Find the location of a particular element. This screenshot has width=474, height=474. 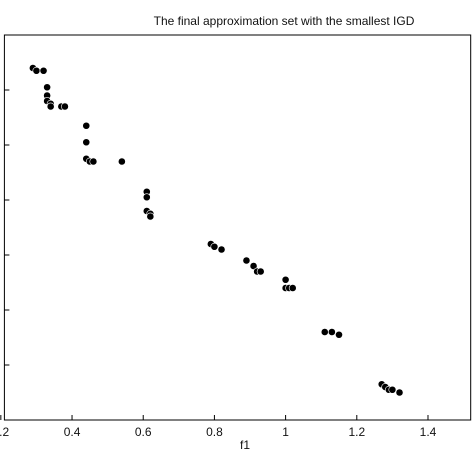

x-tick-label: 1 is located at coordinates (285, 432).